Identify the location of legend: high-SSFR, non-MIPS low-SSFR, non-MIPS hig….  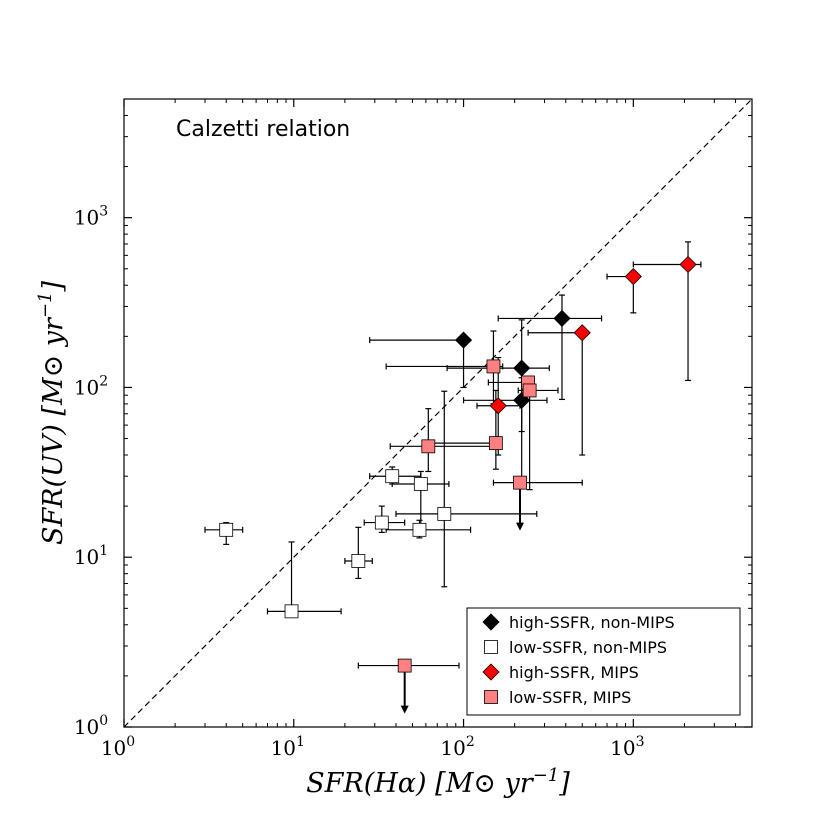
(603, 661).